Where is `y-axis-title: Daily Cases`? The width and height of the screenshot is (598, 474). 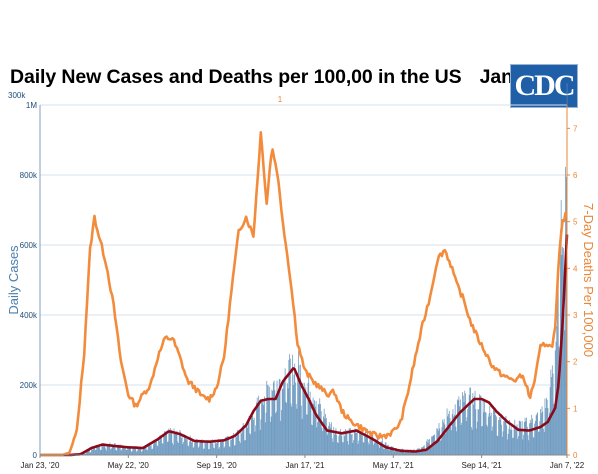
y-axis-title: Daily Cases is located at coordinates (13, 280).